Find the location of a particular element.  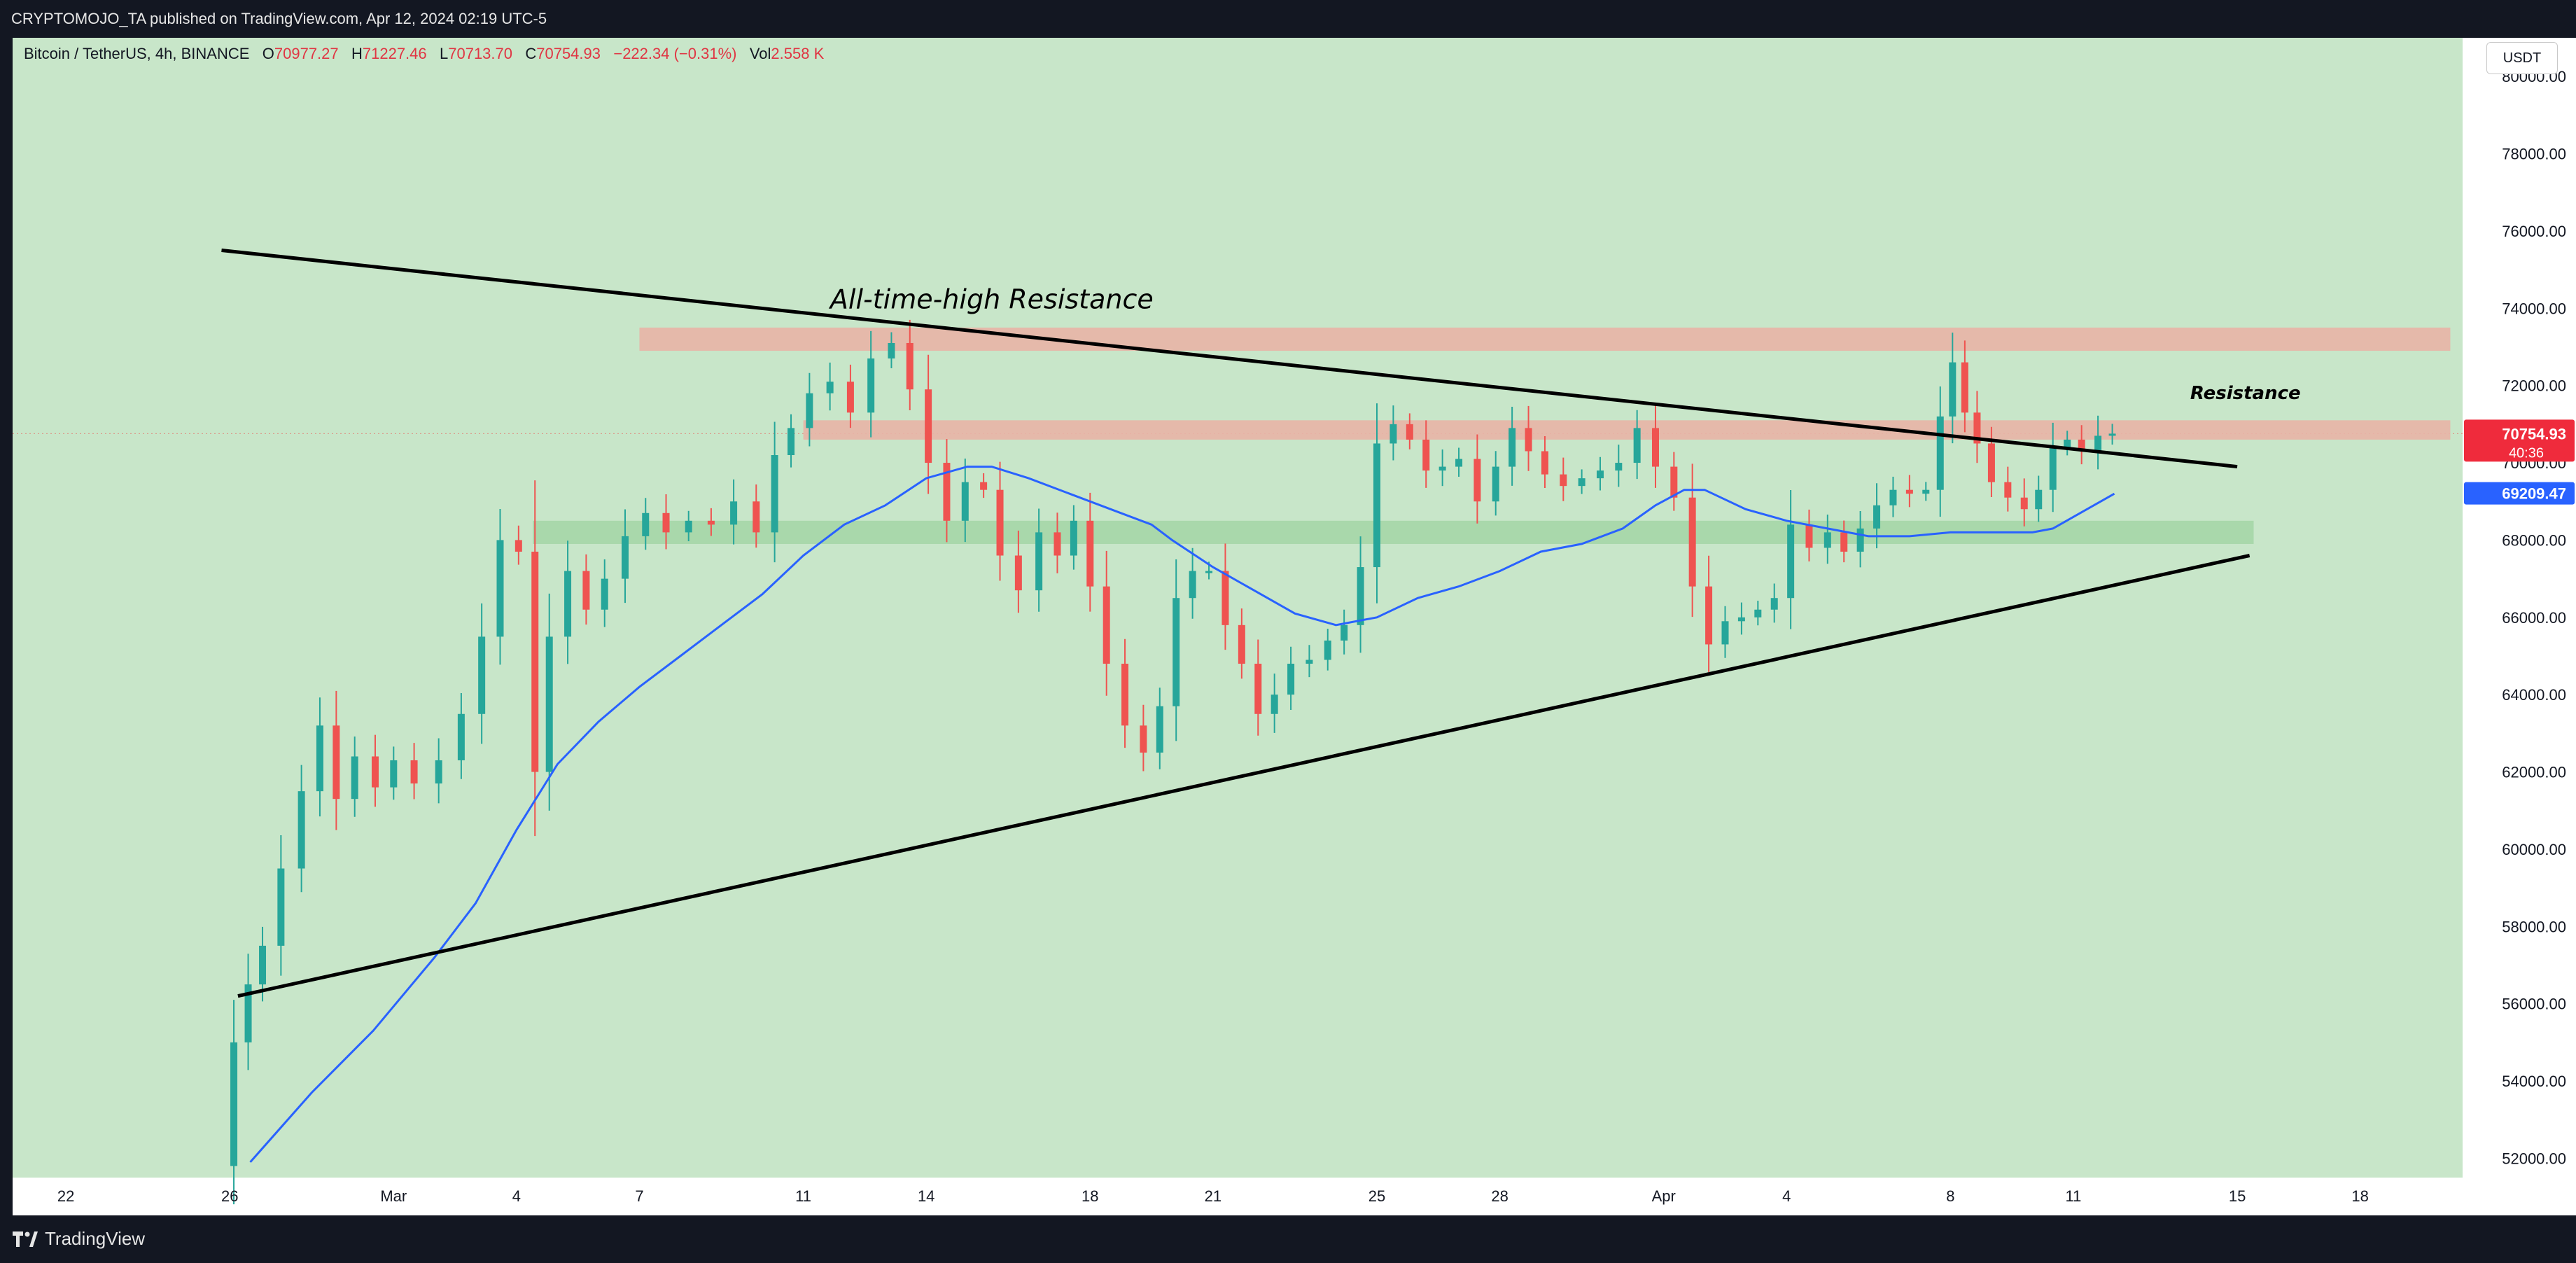

descending-resistance-line is located at coordinates (1229, 359).